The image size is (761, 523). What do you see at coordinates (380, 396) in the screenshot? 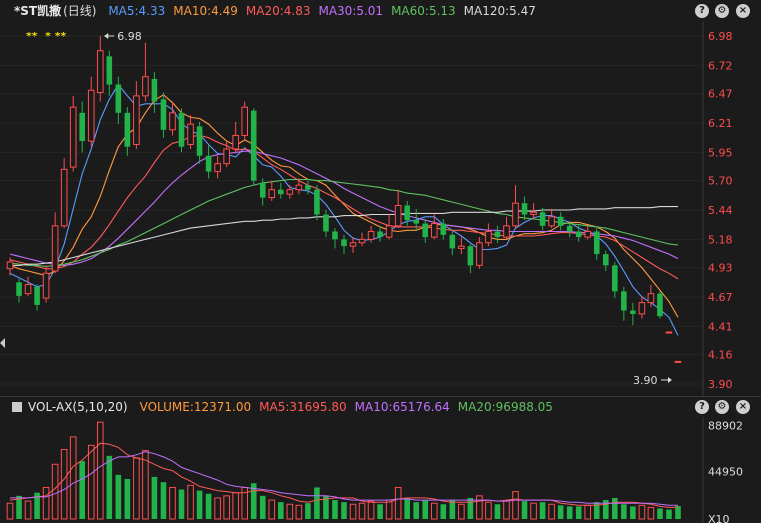
I see `panel-divider` at bounding box center [380, 396].